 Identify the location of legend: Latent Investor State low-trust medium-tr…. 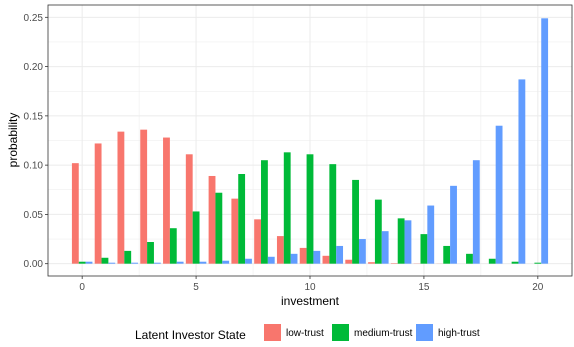
(307, 333).